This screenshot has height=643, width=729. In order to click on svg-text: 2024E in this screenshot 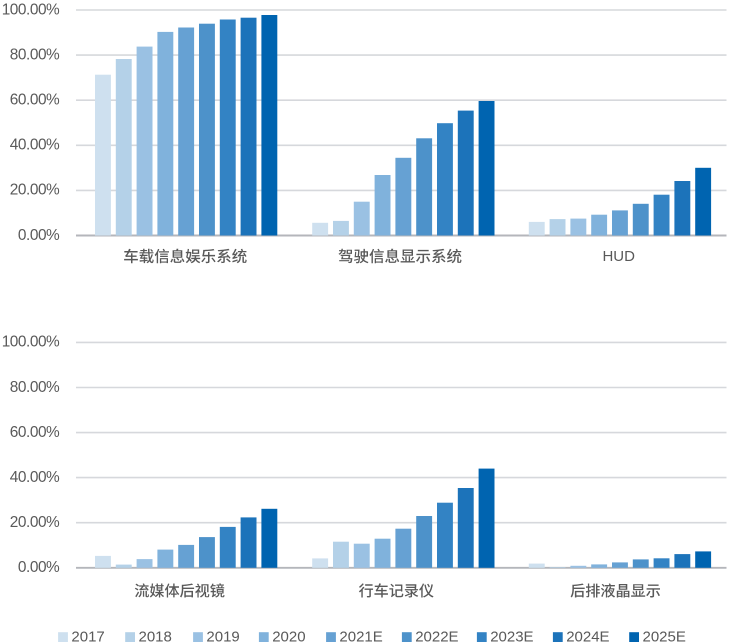, I will do `click(587, 636)`.